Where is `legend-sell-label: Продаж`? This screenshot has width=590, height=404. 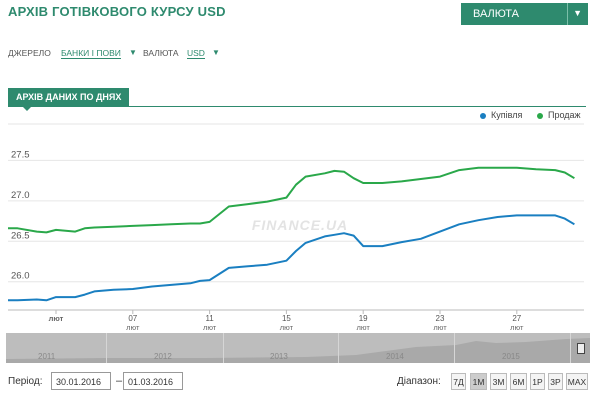 legend-sell-label: Продаж is located at coordinates (564, 115).